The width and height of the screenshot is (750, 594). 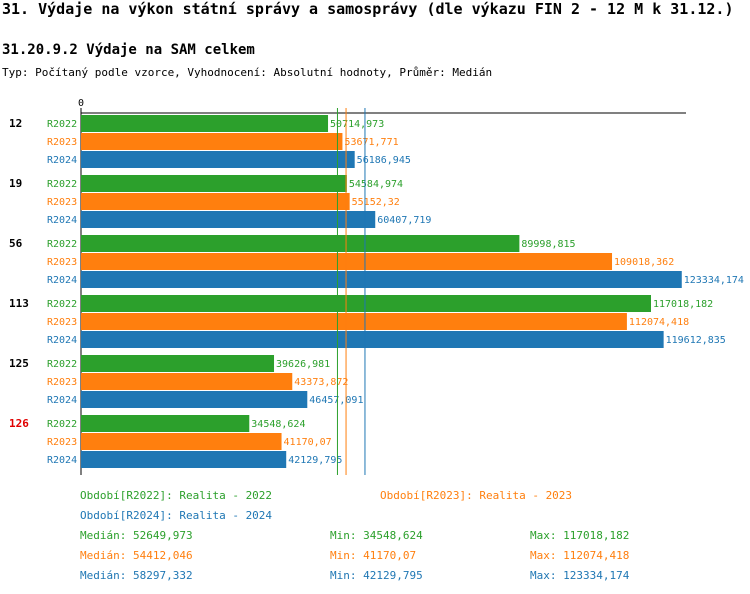 What do you see at coordinates (136, 555) in the screenshot?
I see `stat-median-2023: Medián: 54412,046` at bounding box center [136, 555].